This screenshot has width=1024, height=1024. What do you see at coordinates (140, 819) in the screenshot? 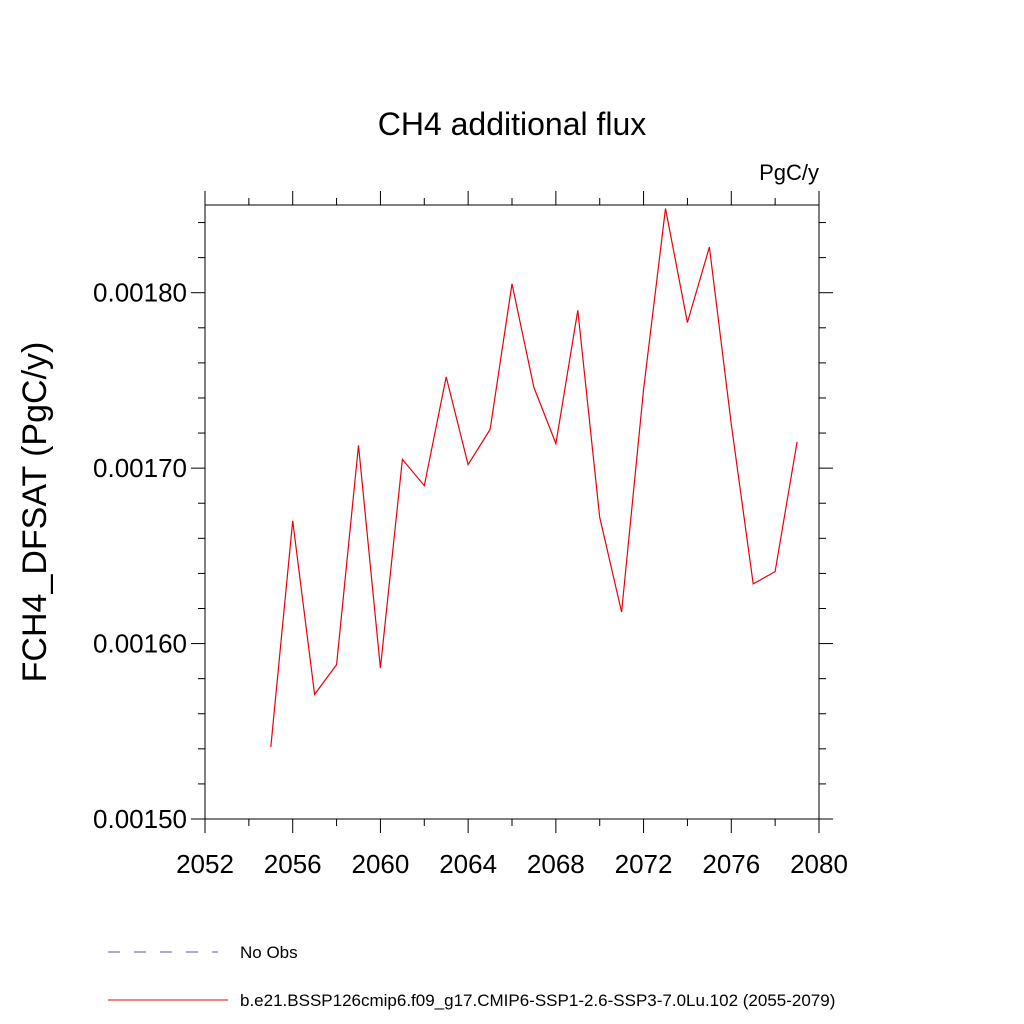
I see `y-tick-label: 0.00150` at bounding box center [140, 819].